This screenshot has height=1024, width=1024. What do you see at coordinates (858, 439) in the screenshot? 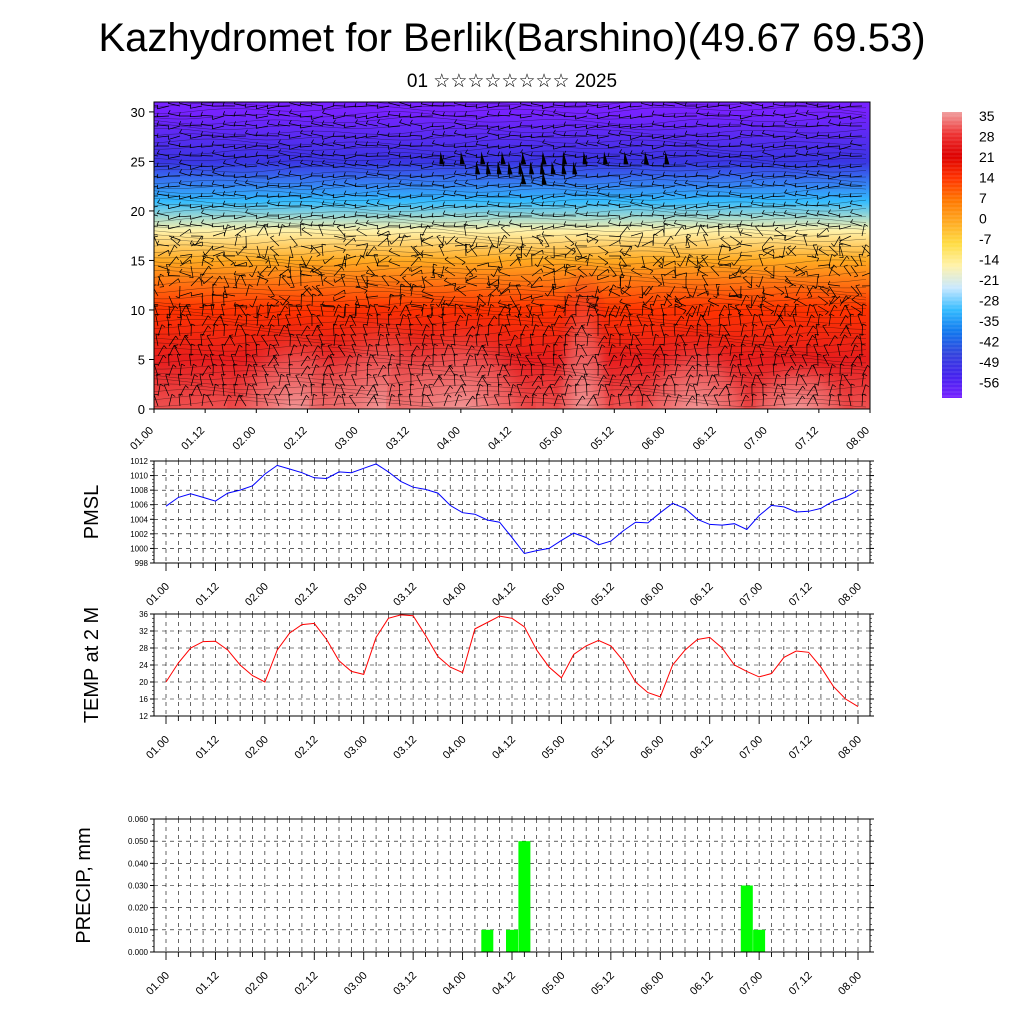
I see `x-tick-label: 08.00` at bounding box center [858, 439].